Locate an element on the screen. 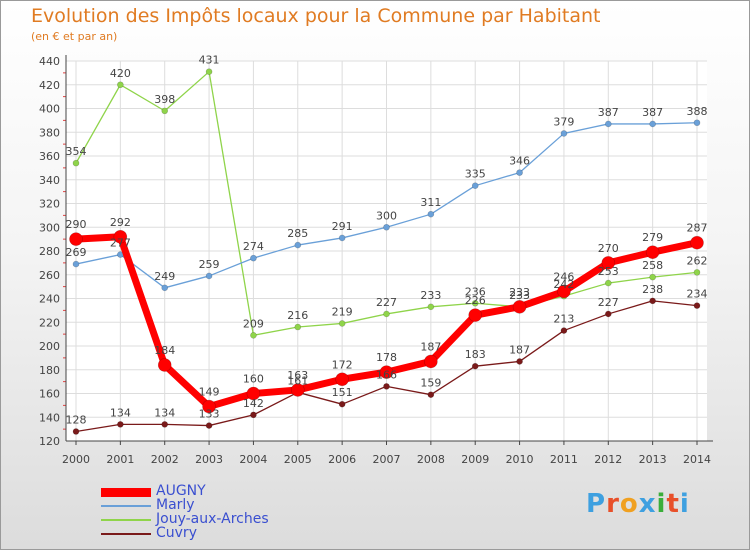 This screenshot has width=750, height=550. y-tick-label: 120 is located at coordinates (49, 441).